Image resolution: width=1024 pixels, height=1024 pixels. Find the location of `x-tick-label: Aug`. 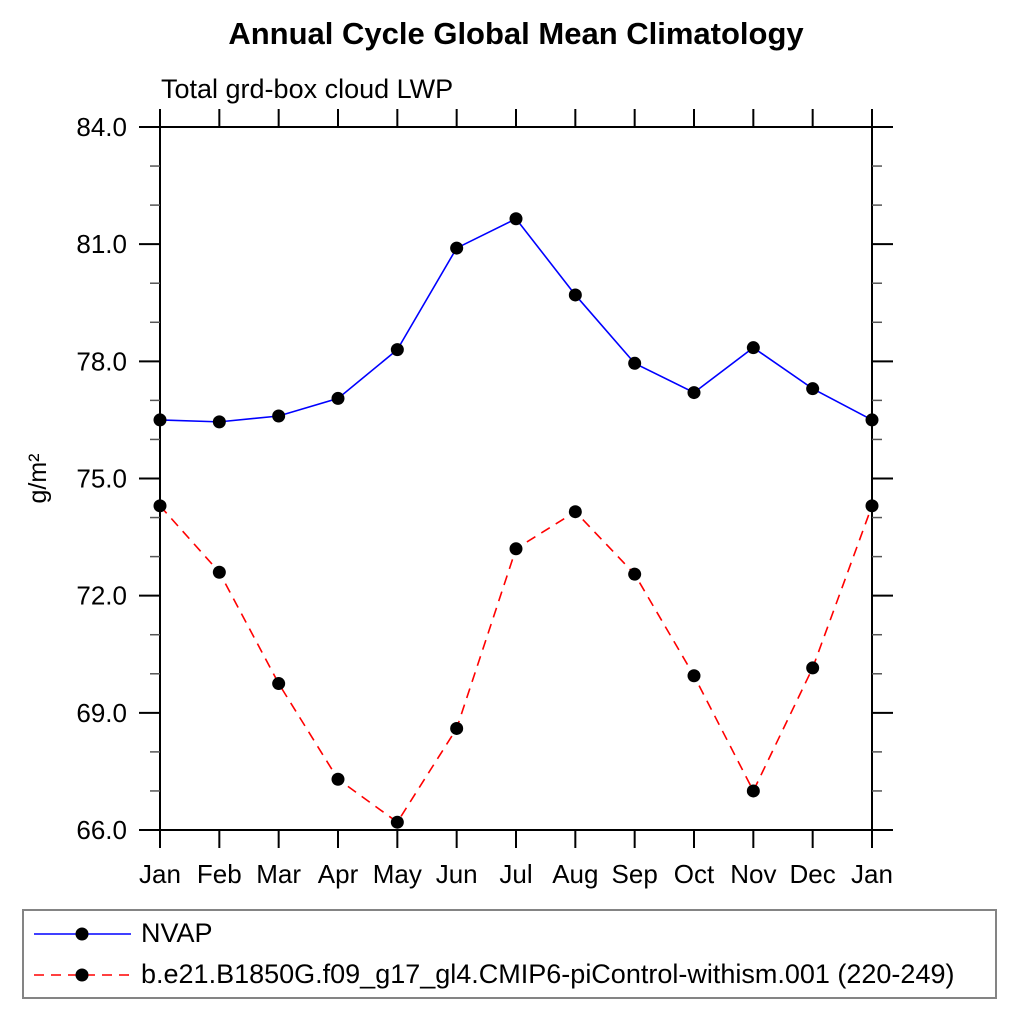

x-tick-label: Aug is located at coordinates (575, 874).